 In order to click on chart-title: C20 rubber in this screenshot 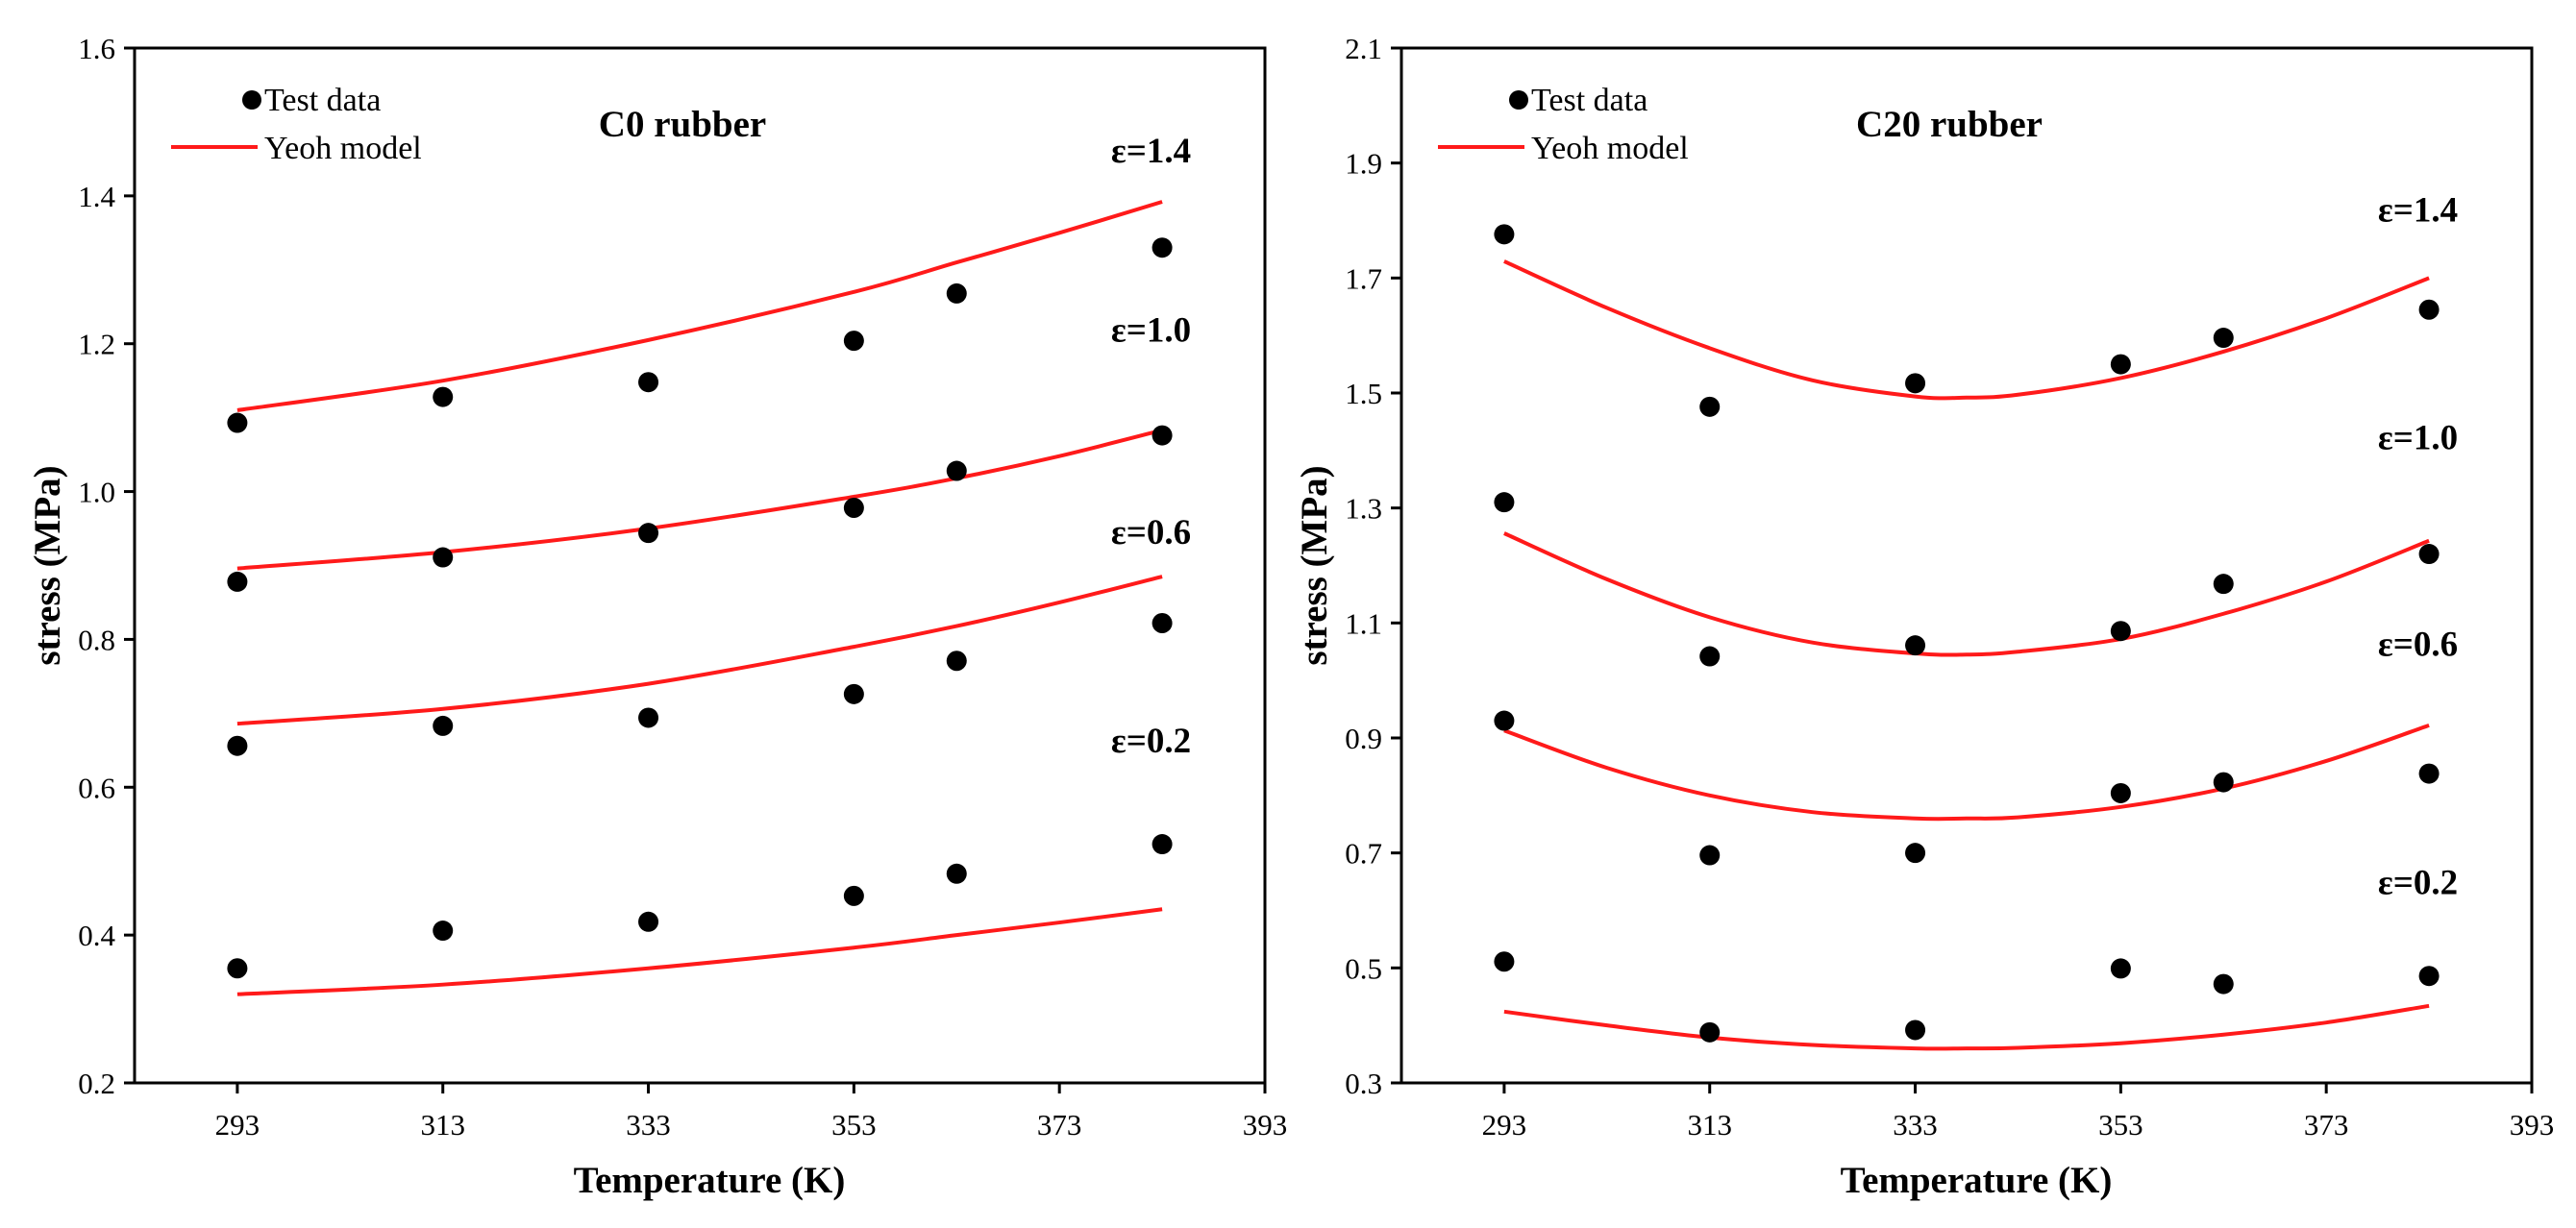, I will do `click(1950, 124)`.